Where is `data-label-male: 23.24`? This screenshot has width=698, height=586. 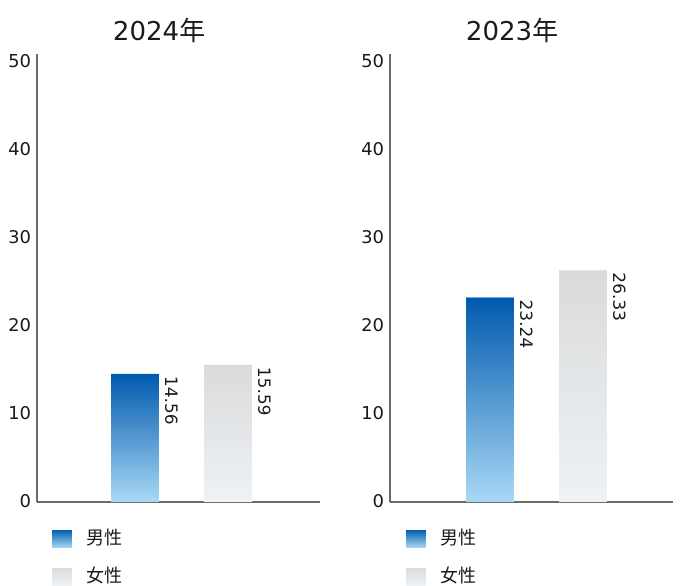
data-label-male: 23.24 is located at coordinates (525, 323).